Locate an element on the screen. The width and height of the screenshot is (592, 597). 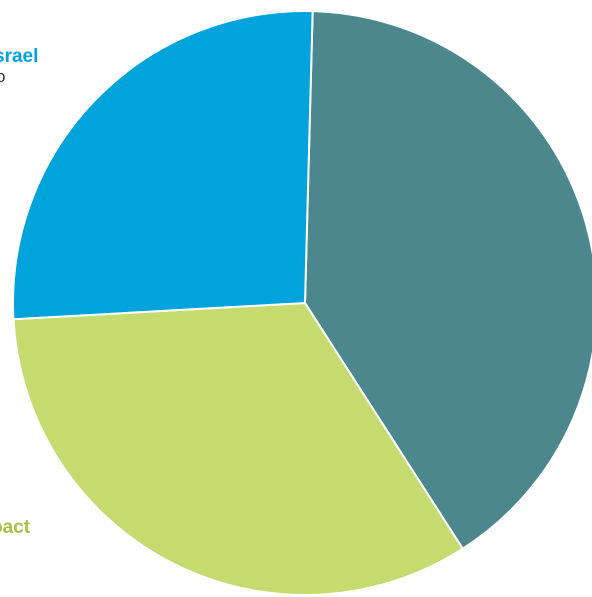
slice-sublabel-israel: o is located at coordinates (3, 76).